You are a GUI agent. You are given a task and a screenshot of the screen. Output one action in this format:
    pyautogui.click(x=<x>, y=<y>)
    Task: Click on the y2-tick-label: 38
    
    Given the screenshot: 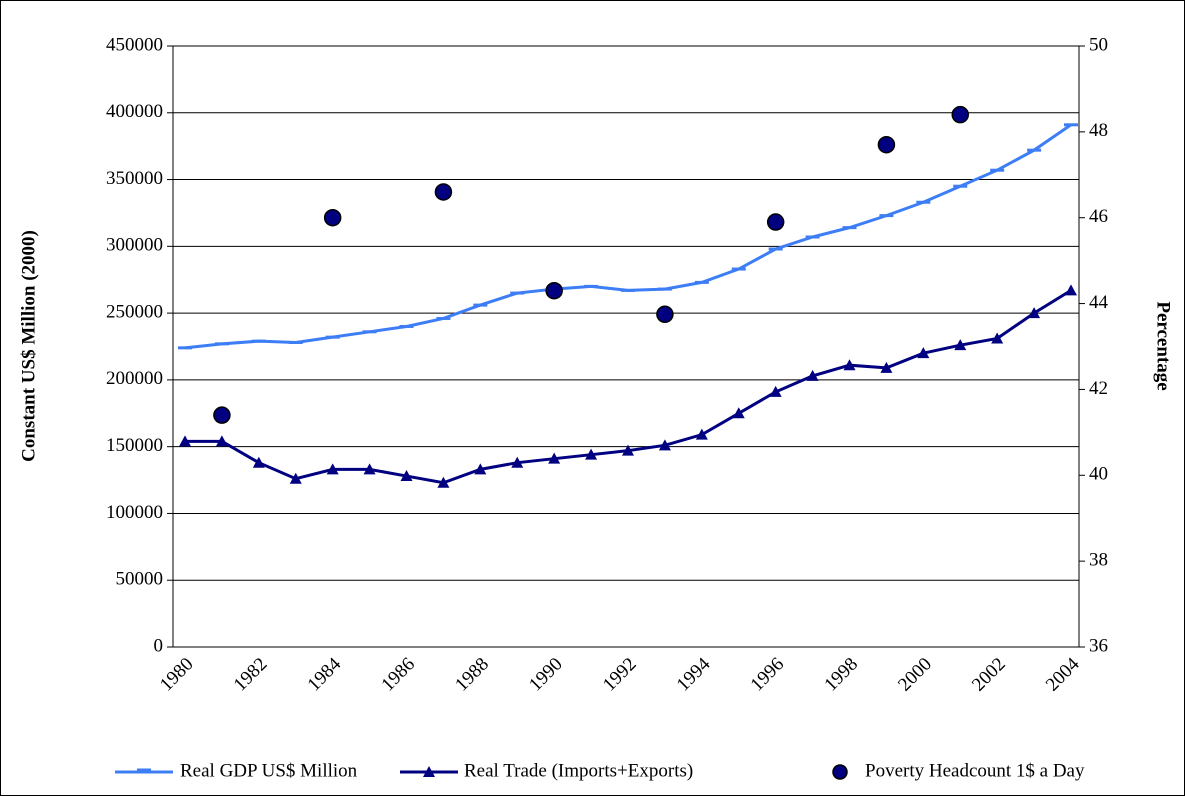 What is the action you would take?
    pyautogui.click(x=1098, y=560)
    